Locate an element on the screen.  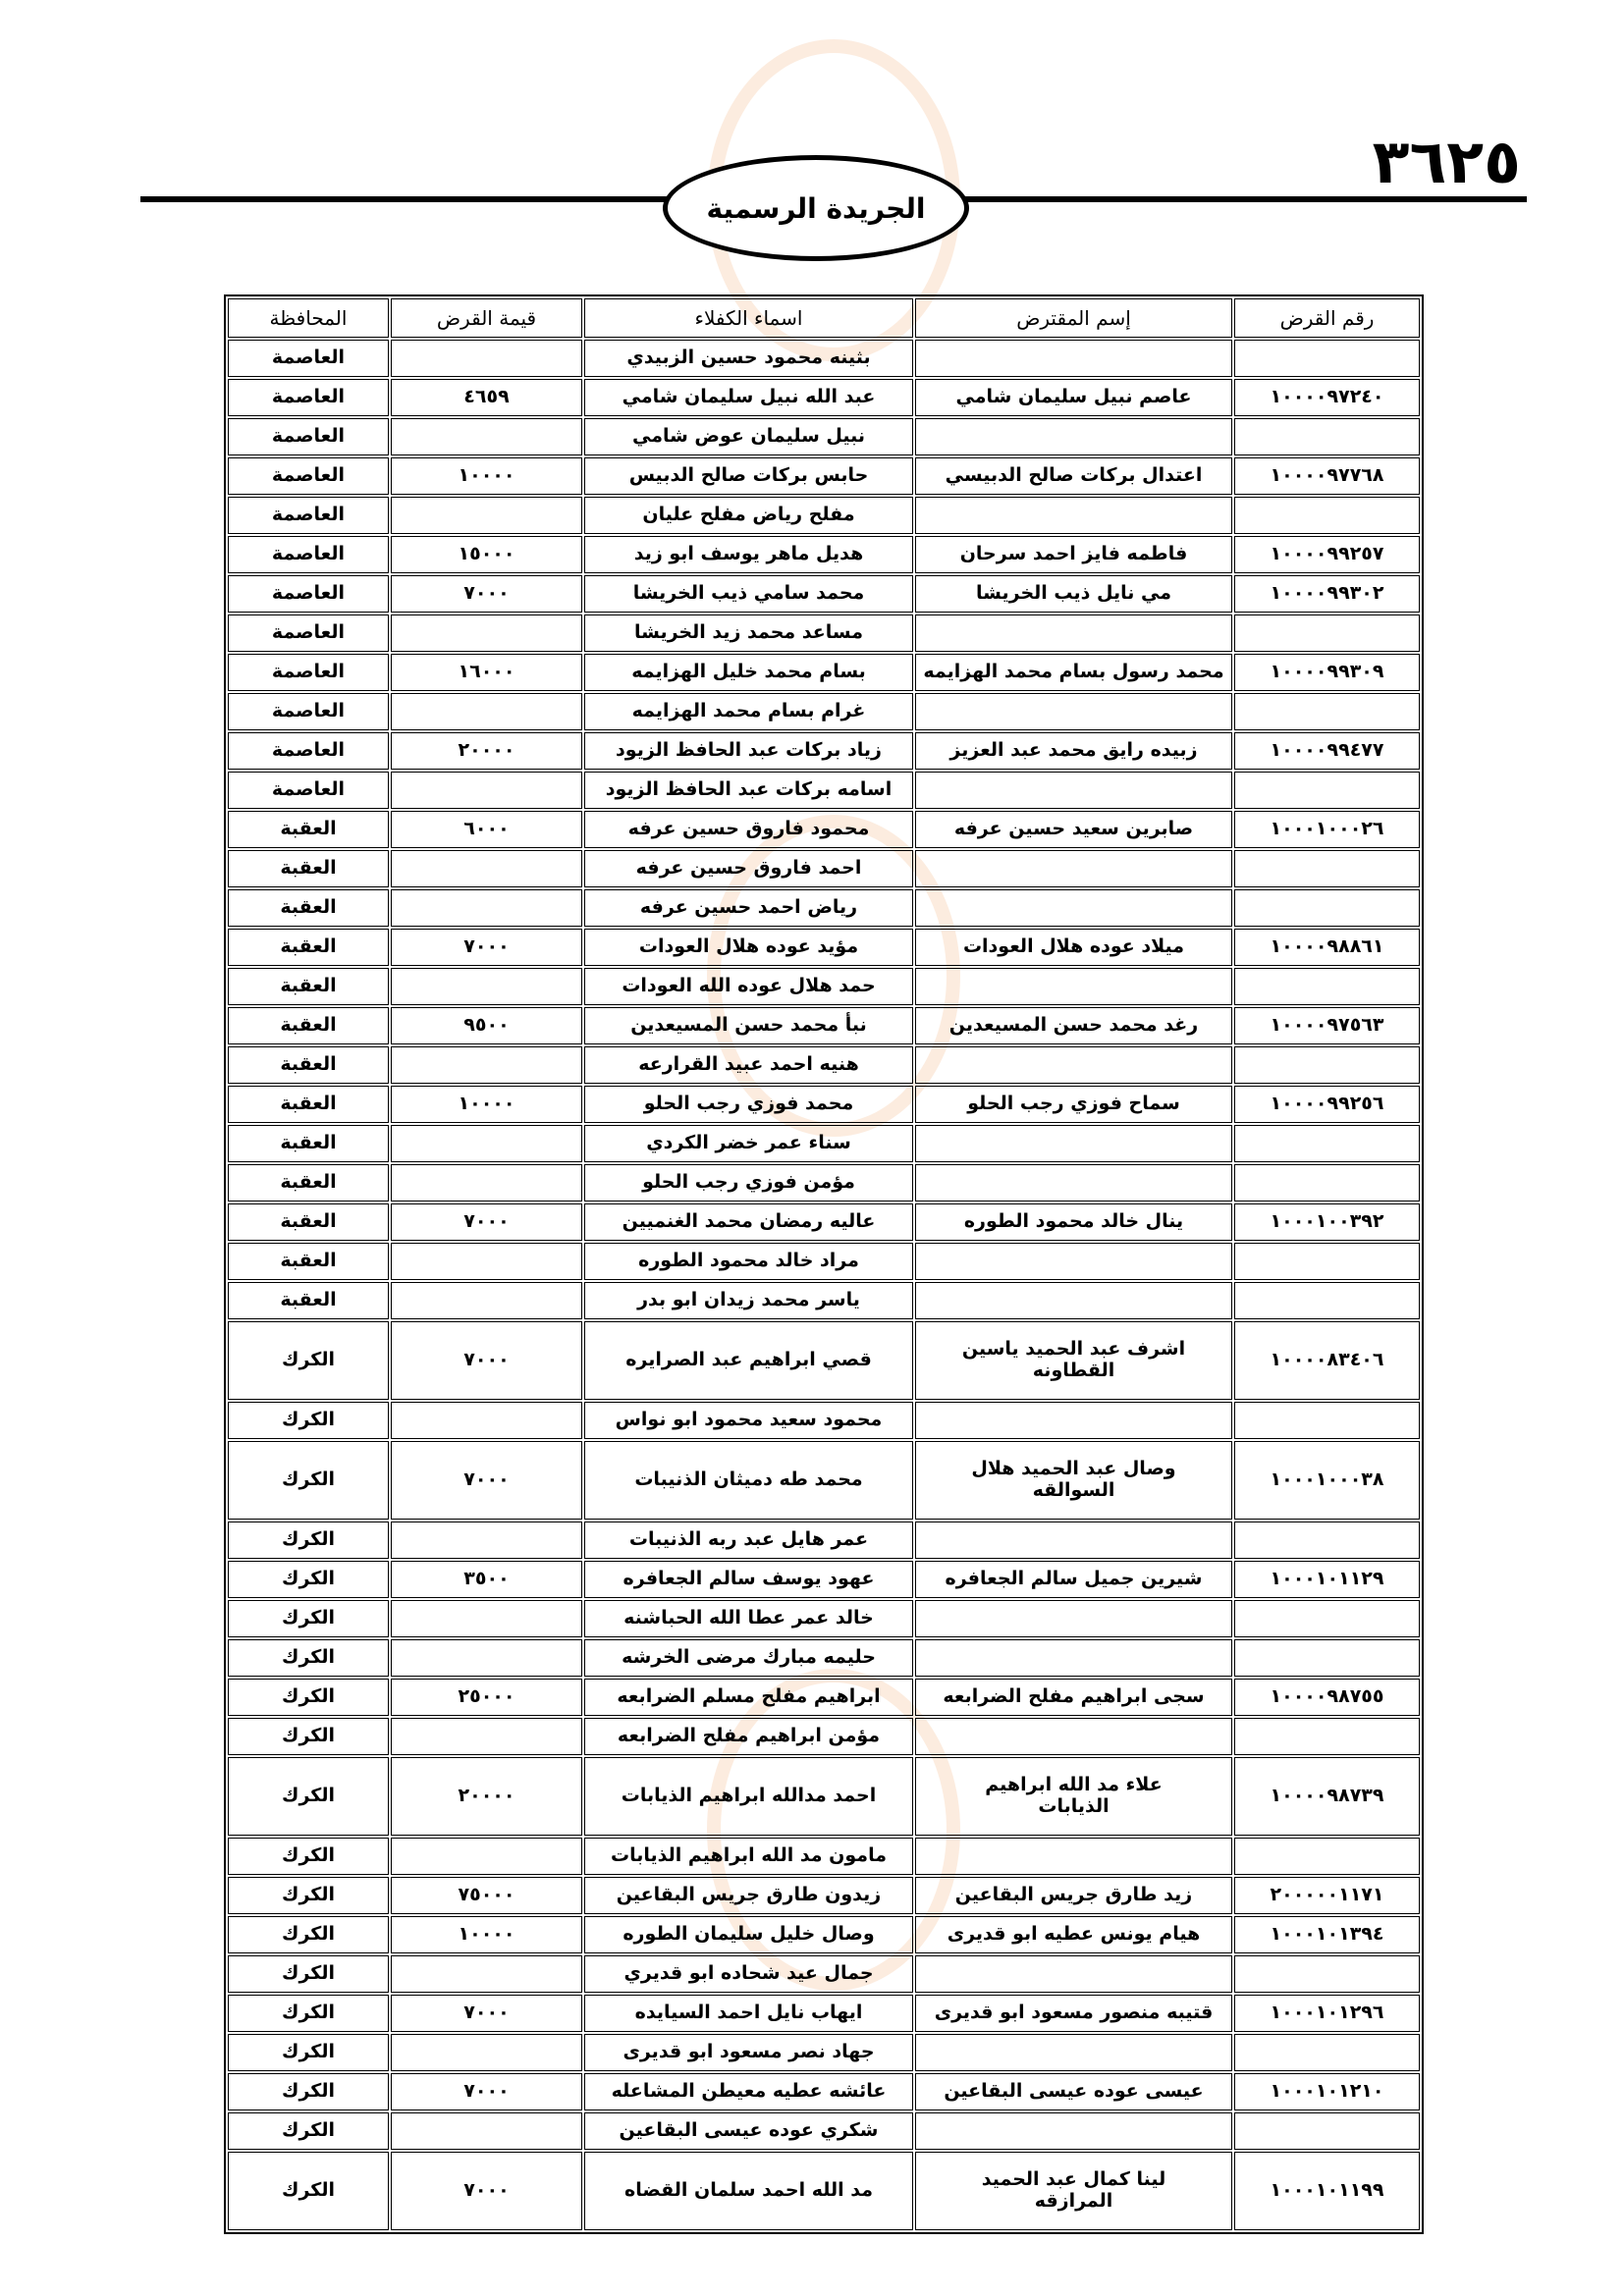
guarantor-cell: مامون مد الله ابراهيم الذيابات is located at coordinates (748, 1857).